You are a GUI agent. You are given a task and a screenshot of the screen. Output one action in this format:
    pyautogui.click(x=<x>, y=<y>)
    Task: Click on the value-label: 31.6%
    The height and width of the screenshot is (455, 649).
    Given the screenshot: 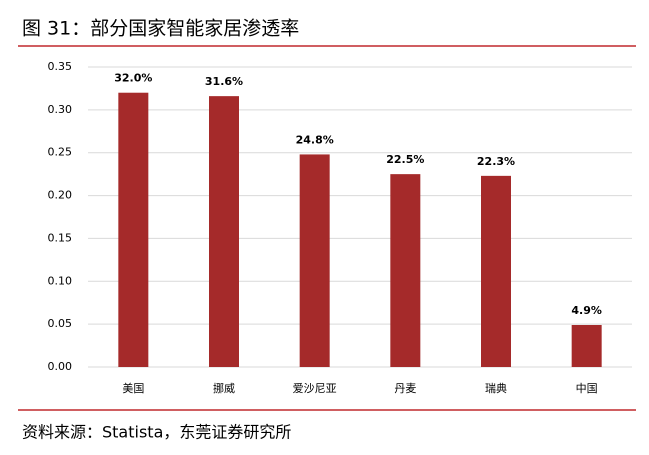 What is the action you would take?
    pyautogui.click(x=224, y=81)
    